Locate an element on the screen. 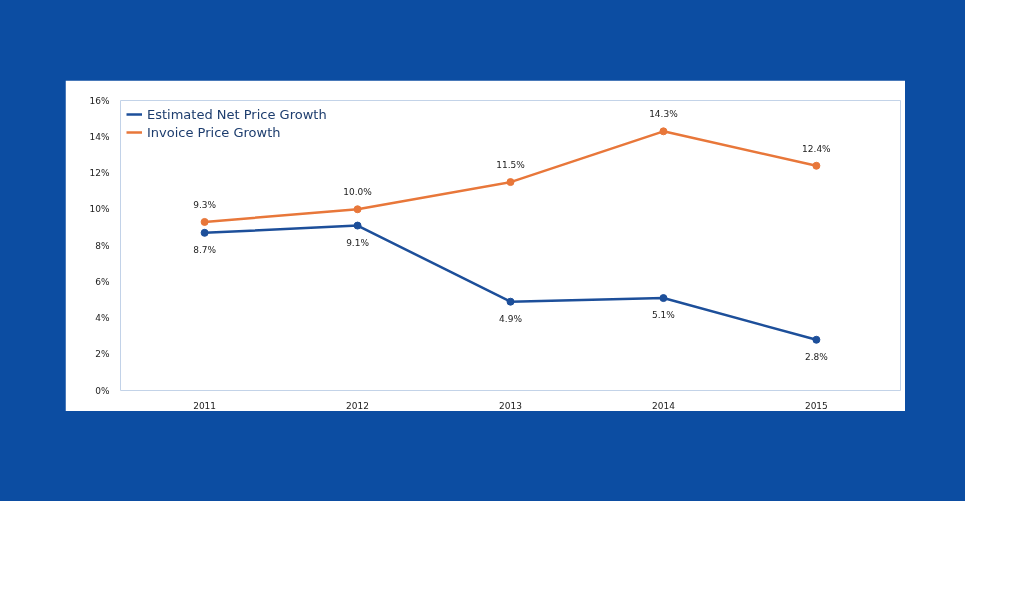 Image resolution: width=1011 pixels, height=607 pixels. data-label: 4.9% is located at coordinates (511, 318).